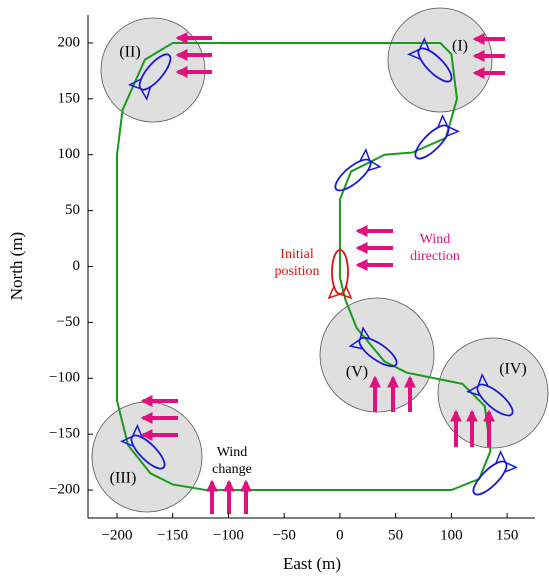  I want to click on x-tick-label: −150, so click(172, 535).